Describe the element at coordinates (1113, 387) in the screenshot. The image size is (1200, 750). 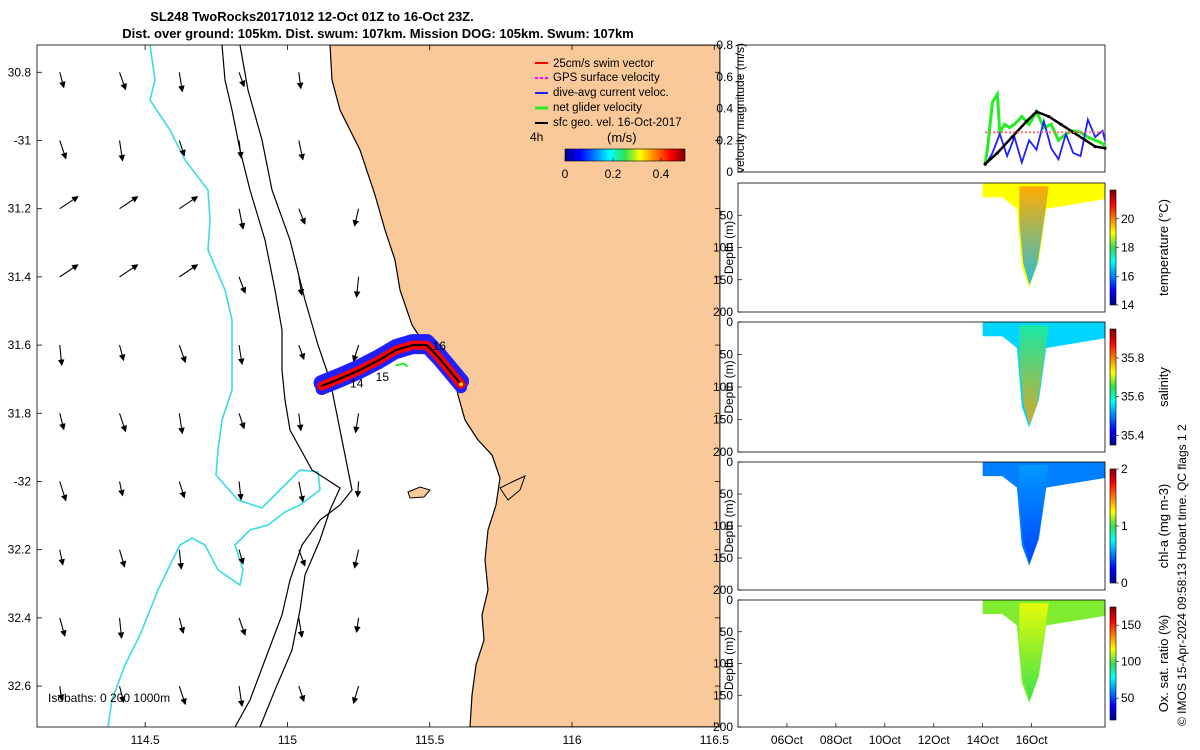
I see `salinity-colorbar` at that location.